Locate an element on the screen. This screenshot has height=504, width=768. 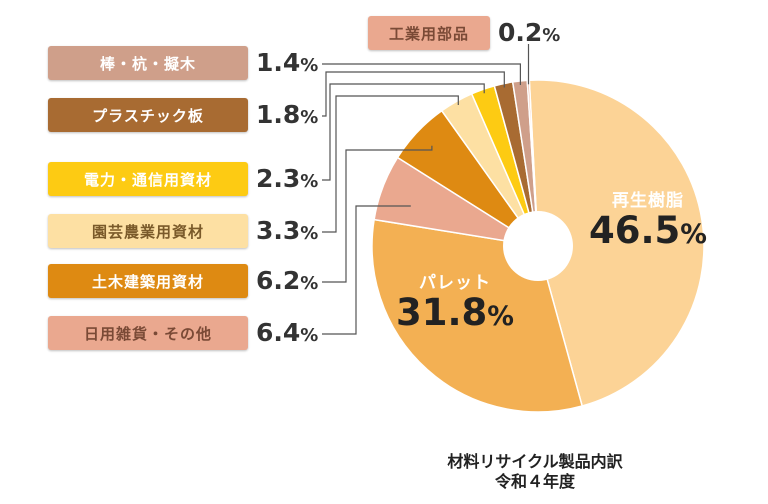
legend-item-stake-post: 棒・杭・擬木 1.4% is located at coordinates (188, 63).